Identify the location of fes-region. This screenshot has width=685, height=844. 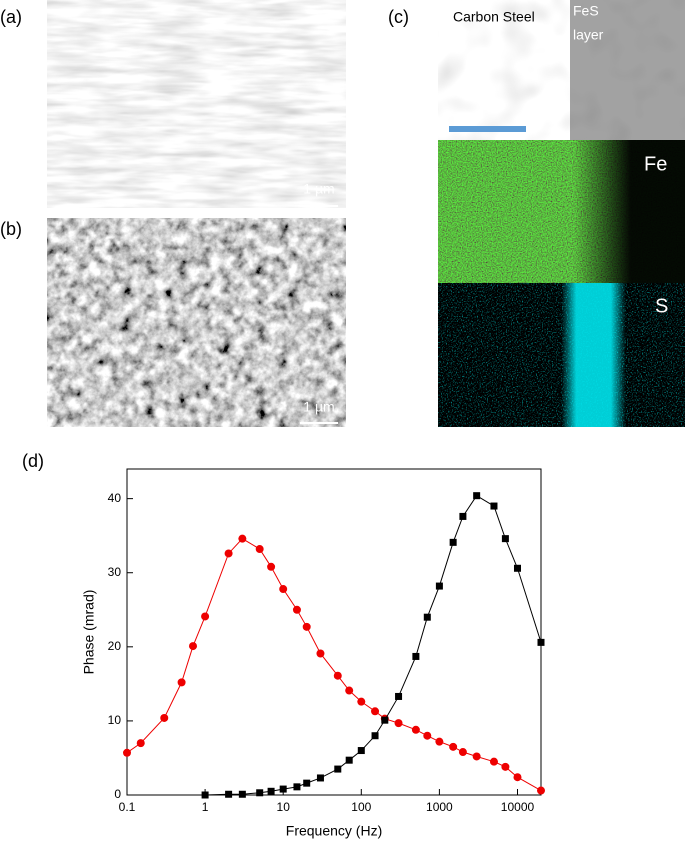
(627, 70).